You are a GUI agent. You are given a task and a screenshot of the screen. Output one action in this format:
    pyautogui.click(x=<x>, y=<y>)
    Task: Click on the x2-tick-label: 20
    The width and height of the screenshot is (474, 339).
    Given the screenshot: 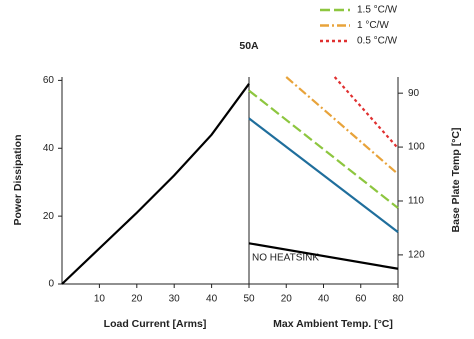 What is the action you would take?
    pyautogui.click(x=287, y=299)
    